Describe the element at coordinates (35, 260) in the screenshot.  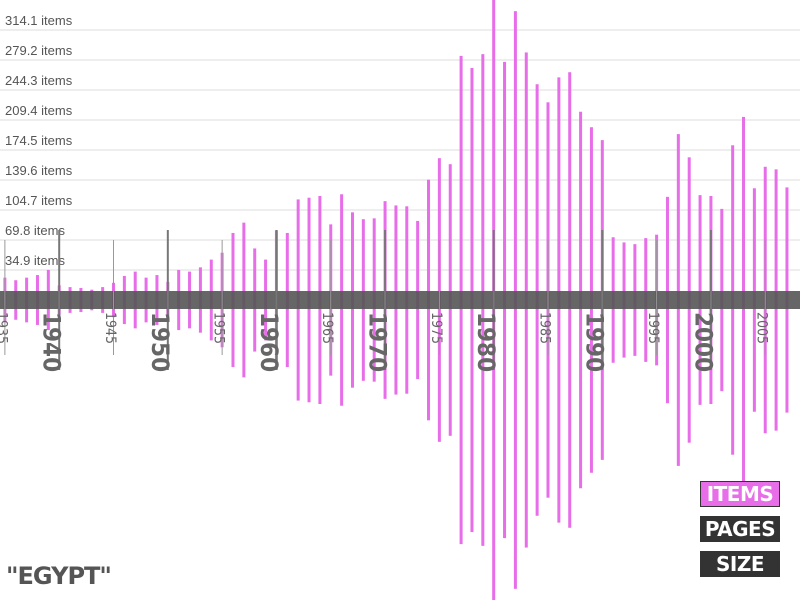
I see `y-tick-label: 34.9 items` at that location.